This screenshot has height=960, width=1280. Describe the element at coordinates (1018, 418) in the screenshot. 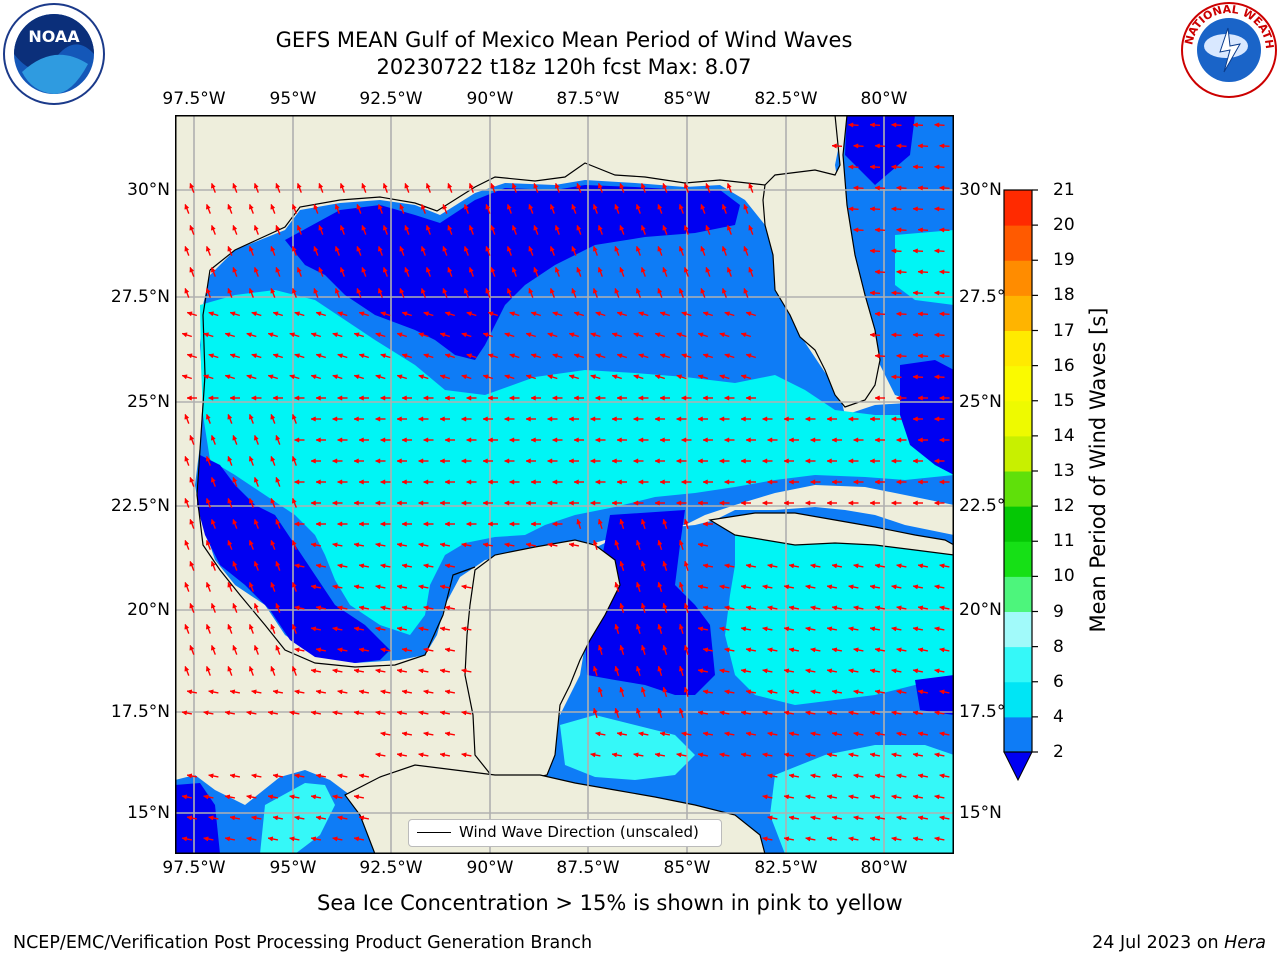

I see `colorbar-bin` at that location.